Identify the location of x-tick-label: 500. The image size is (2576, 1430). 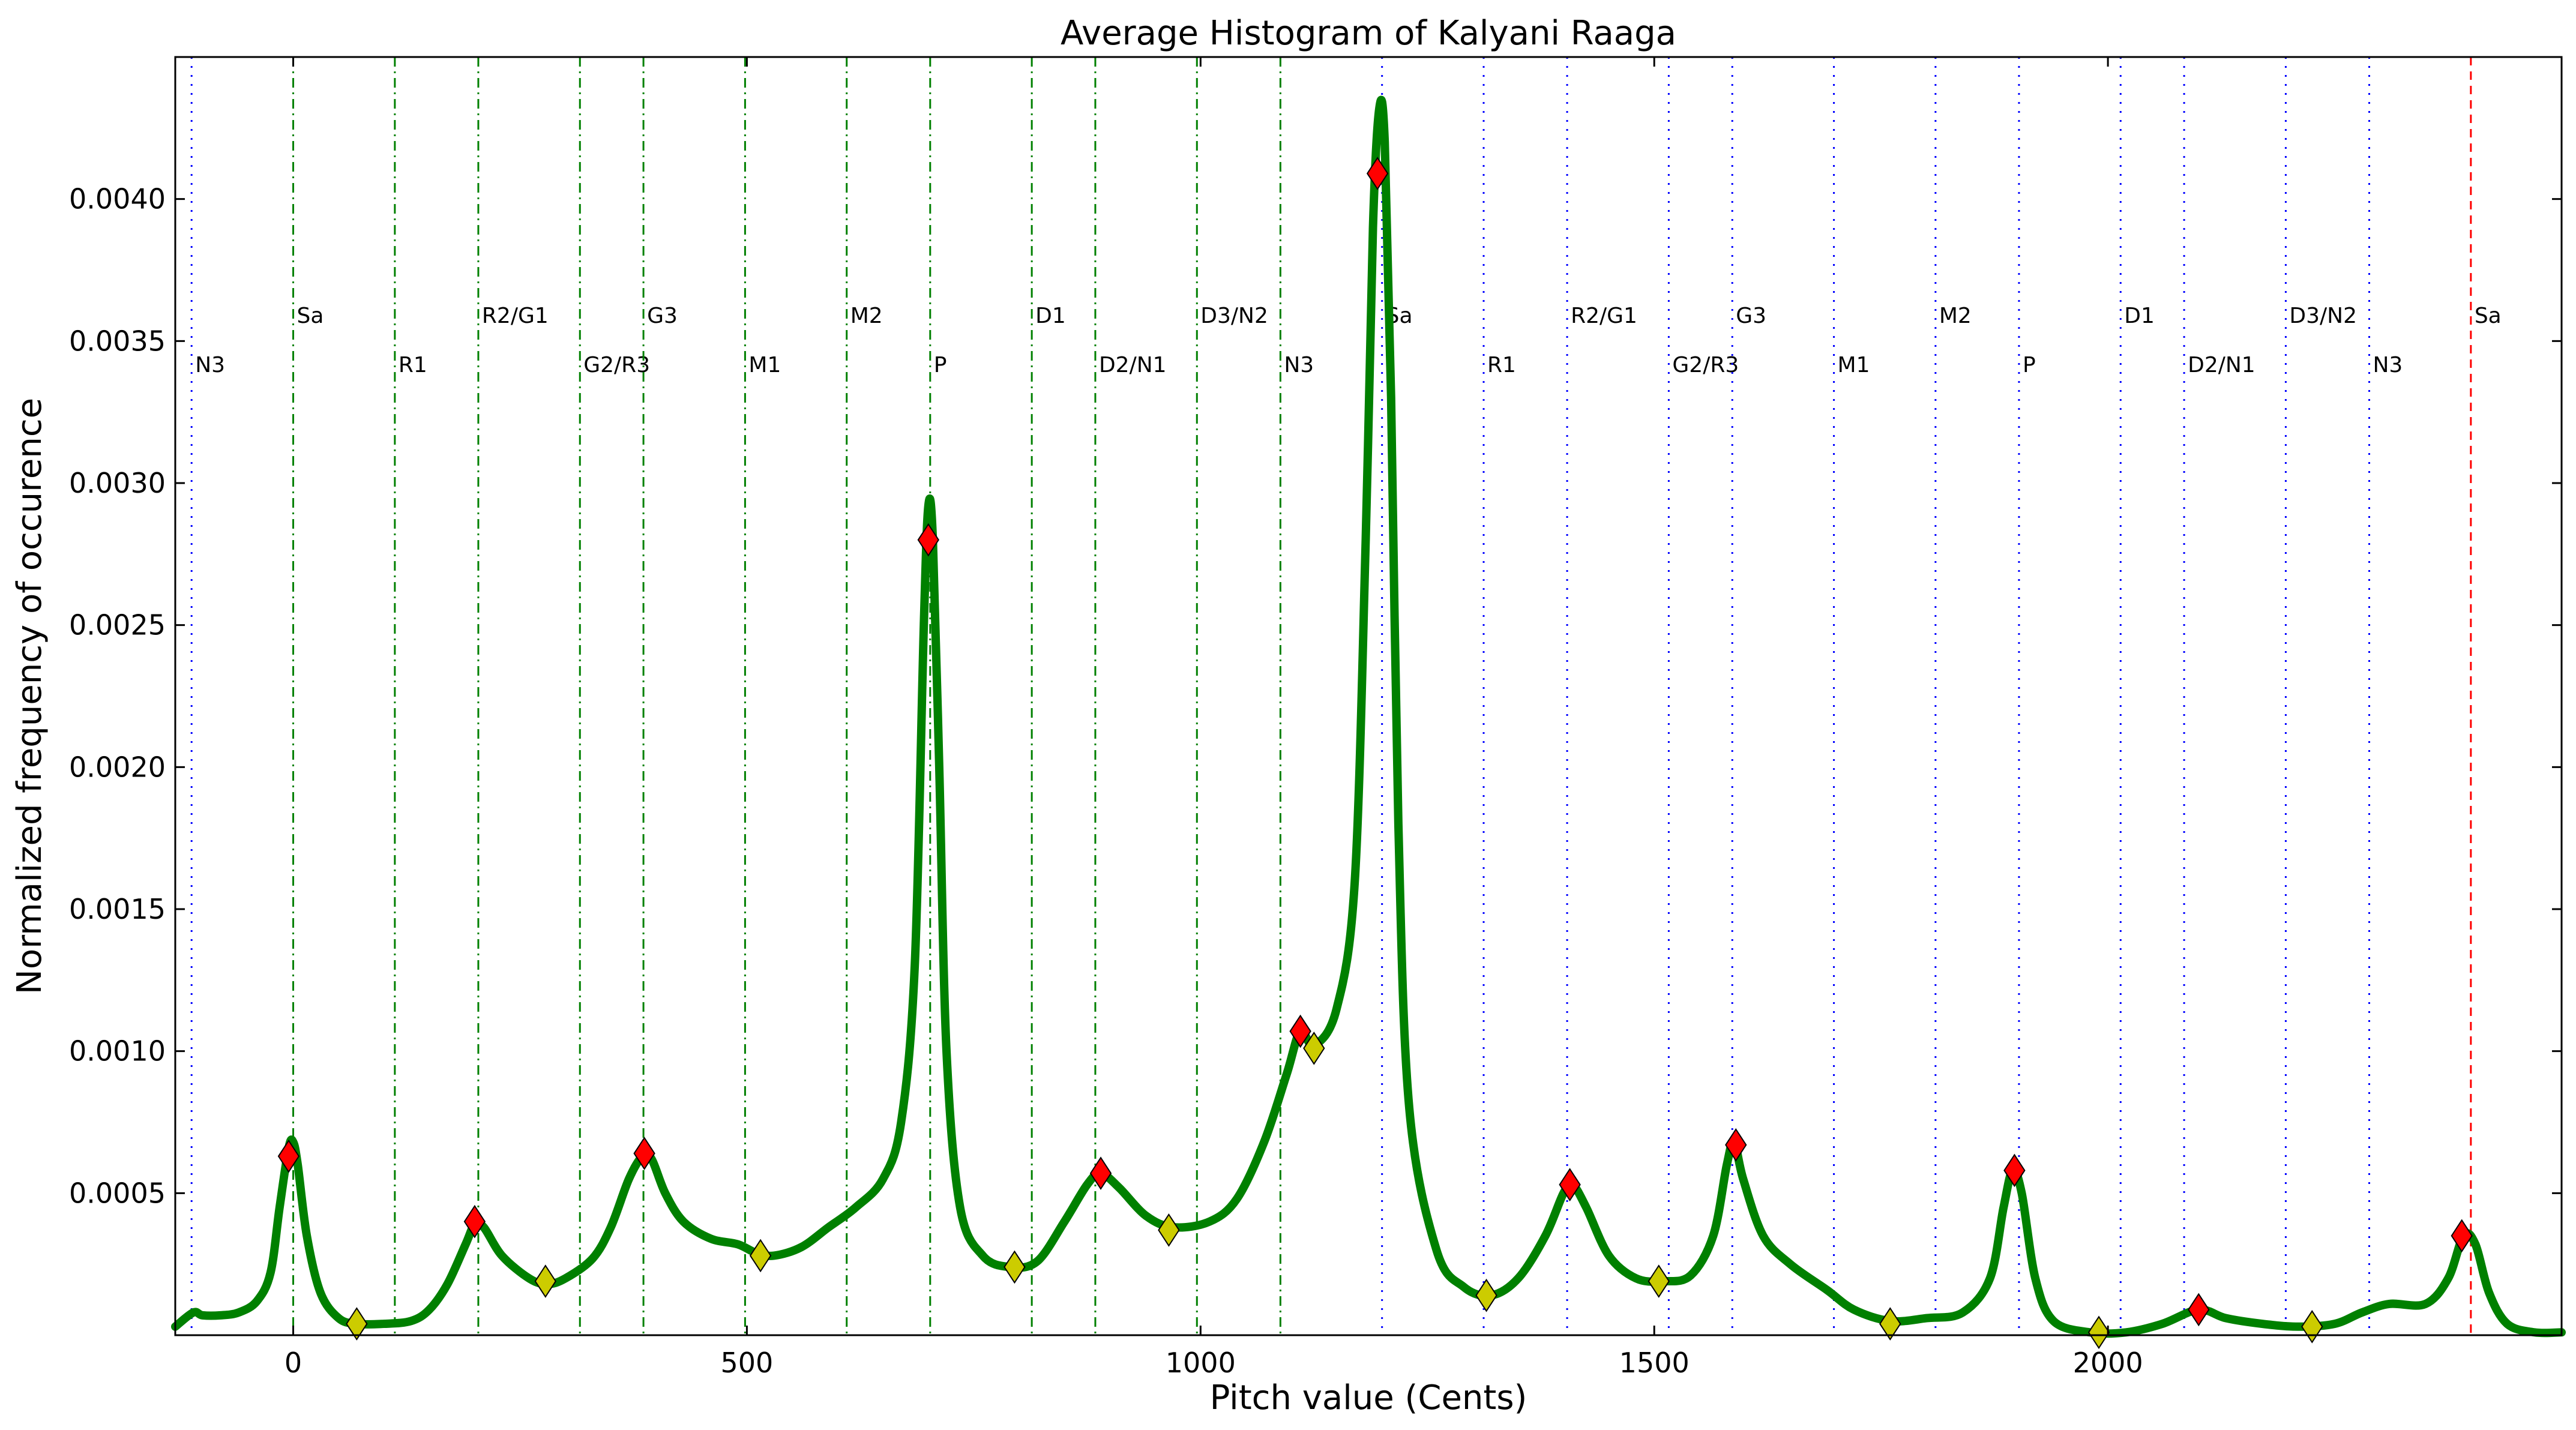
(748, 1363).